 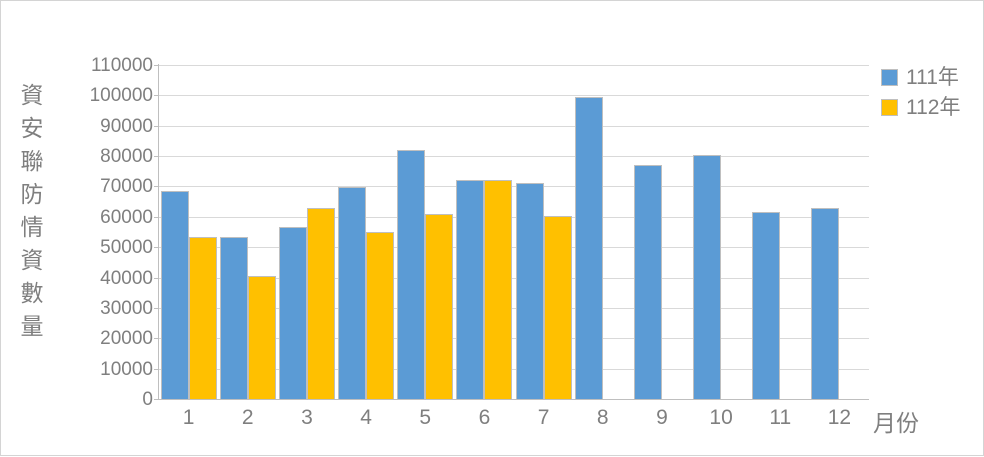 What do you see at coordinates (126, 248) in the screenshot?
I see `y-axis-tick-label: 50000` at bounding box center [126, 248].